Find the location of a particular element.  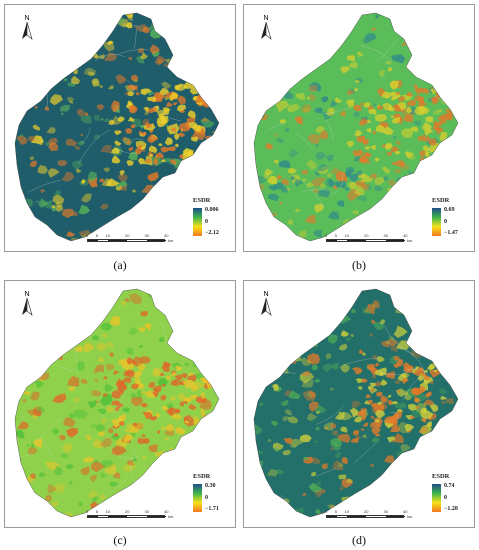

scale-tick-label: 5 is located at coordinates (97, 511).